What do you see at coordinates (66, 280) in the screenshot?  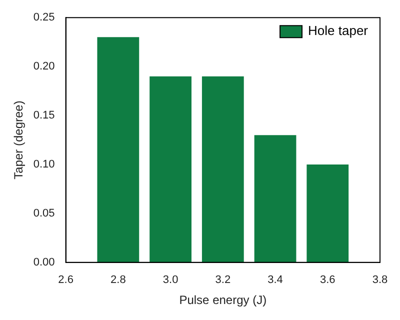 I see `x-tick-label: 2.6` at bounding box center [66, 280].